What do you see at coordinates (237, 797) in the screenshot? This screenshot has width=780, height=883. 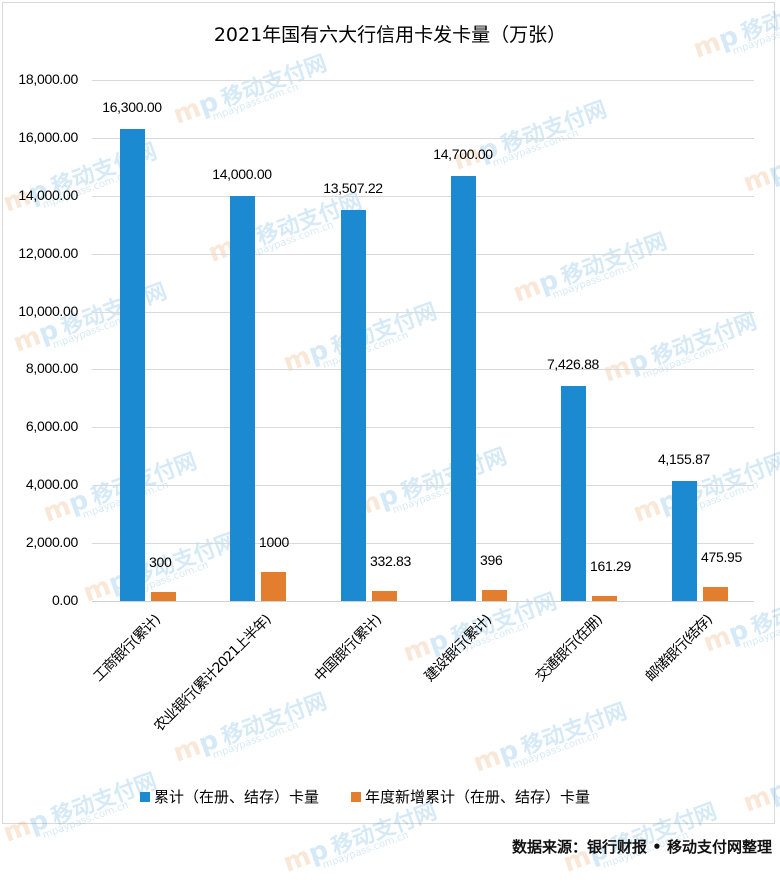 I see `legend-label: 累计（在册、结存）卡量` at bounding box center [237, 797].